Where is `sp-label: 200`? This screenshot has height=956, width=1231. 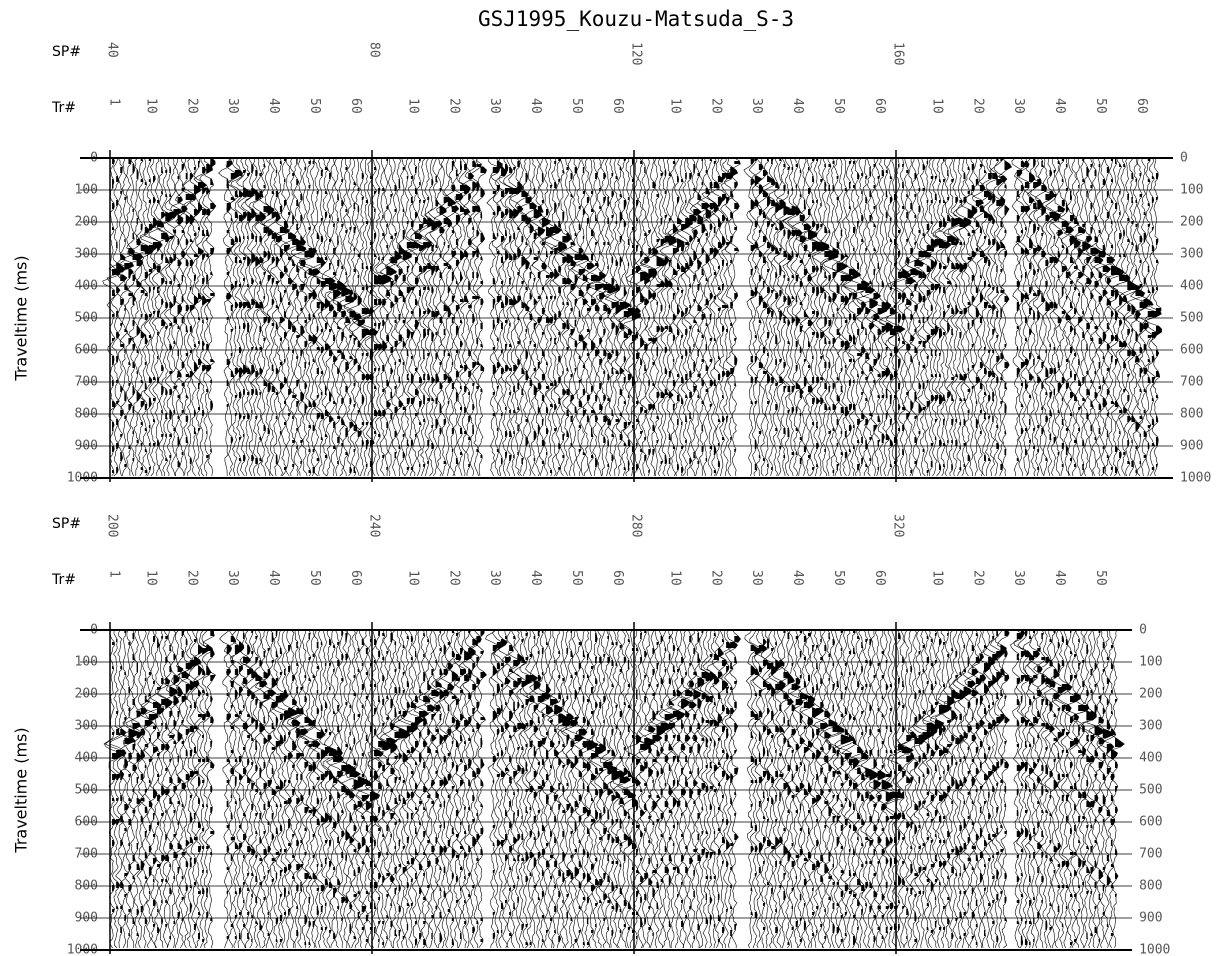
sp-label: 200 is located at coordinates (112, 525).